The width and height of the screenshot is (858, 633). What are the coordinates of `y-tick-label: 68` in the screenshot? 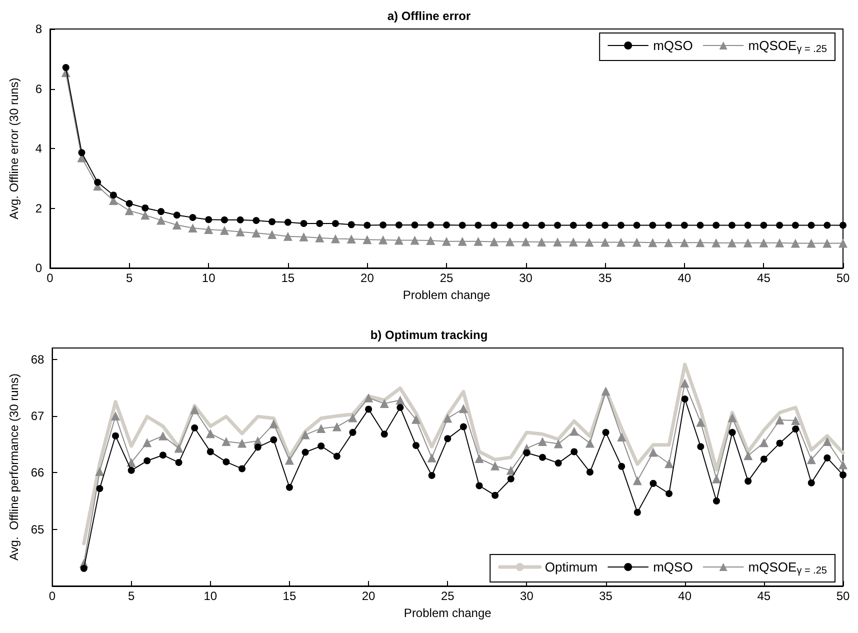 It's located at (37, 359).